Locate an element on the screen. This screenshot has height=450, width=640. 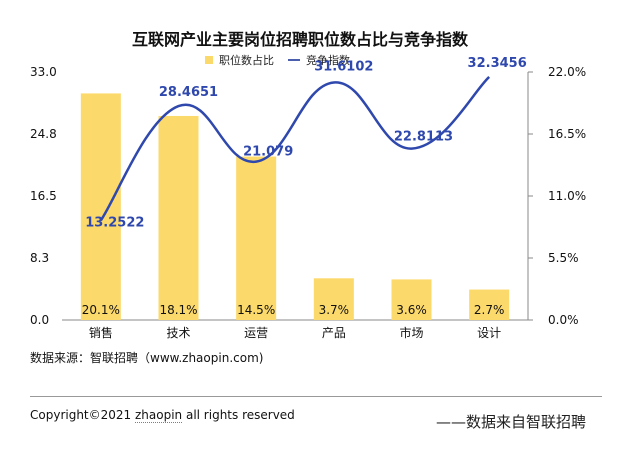
line-data-label: 13.2522 is located at coordinates (114, 222).